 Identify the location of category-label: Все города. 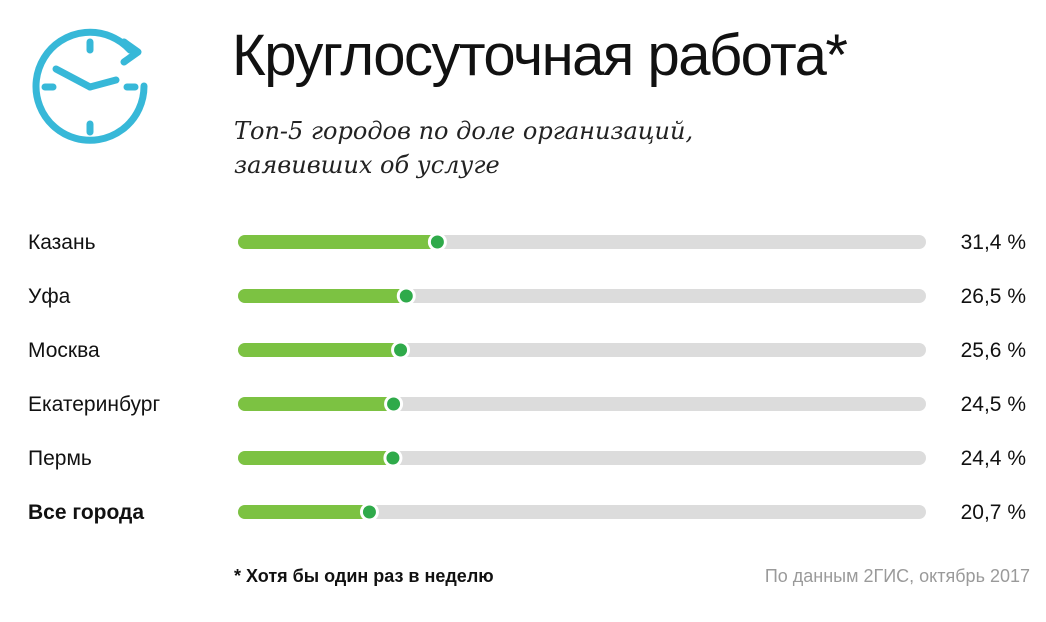
(86, 512).